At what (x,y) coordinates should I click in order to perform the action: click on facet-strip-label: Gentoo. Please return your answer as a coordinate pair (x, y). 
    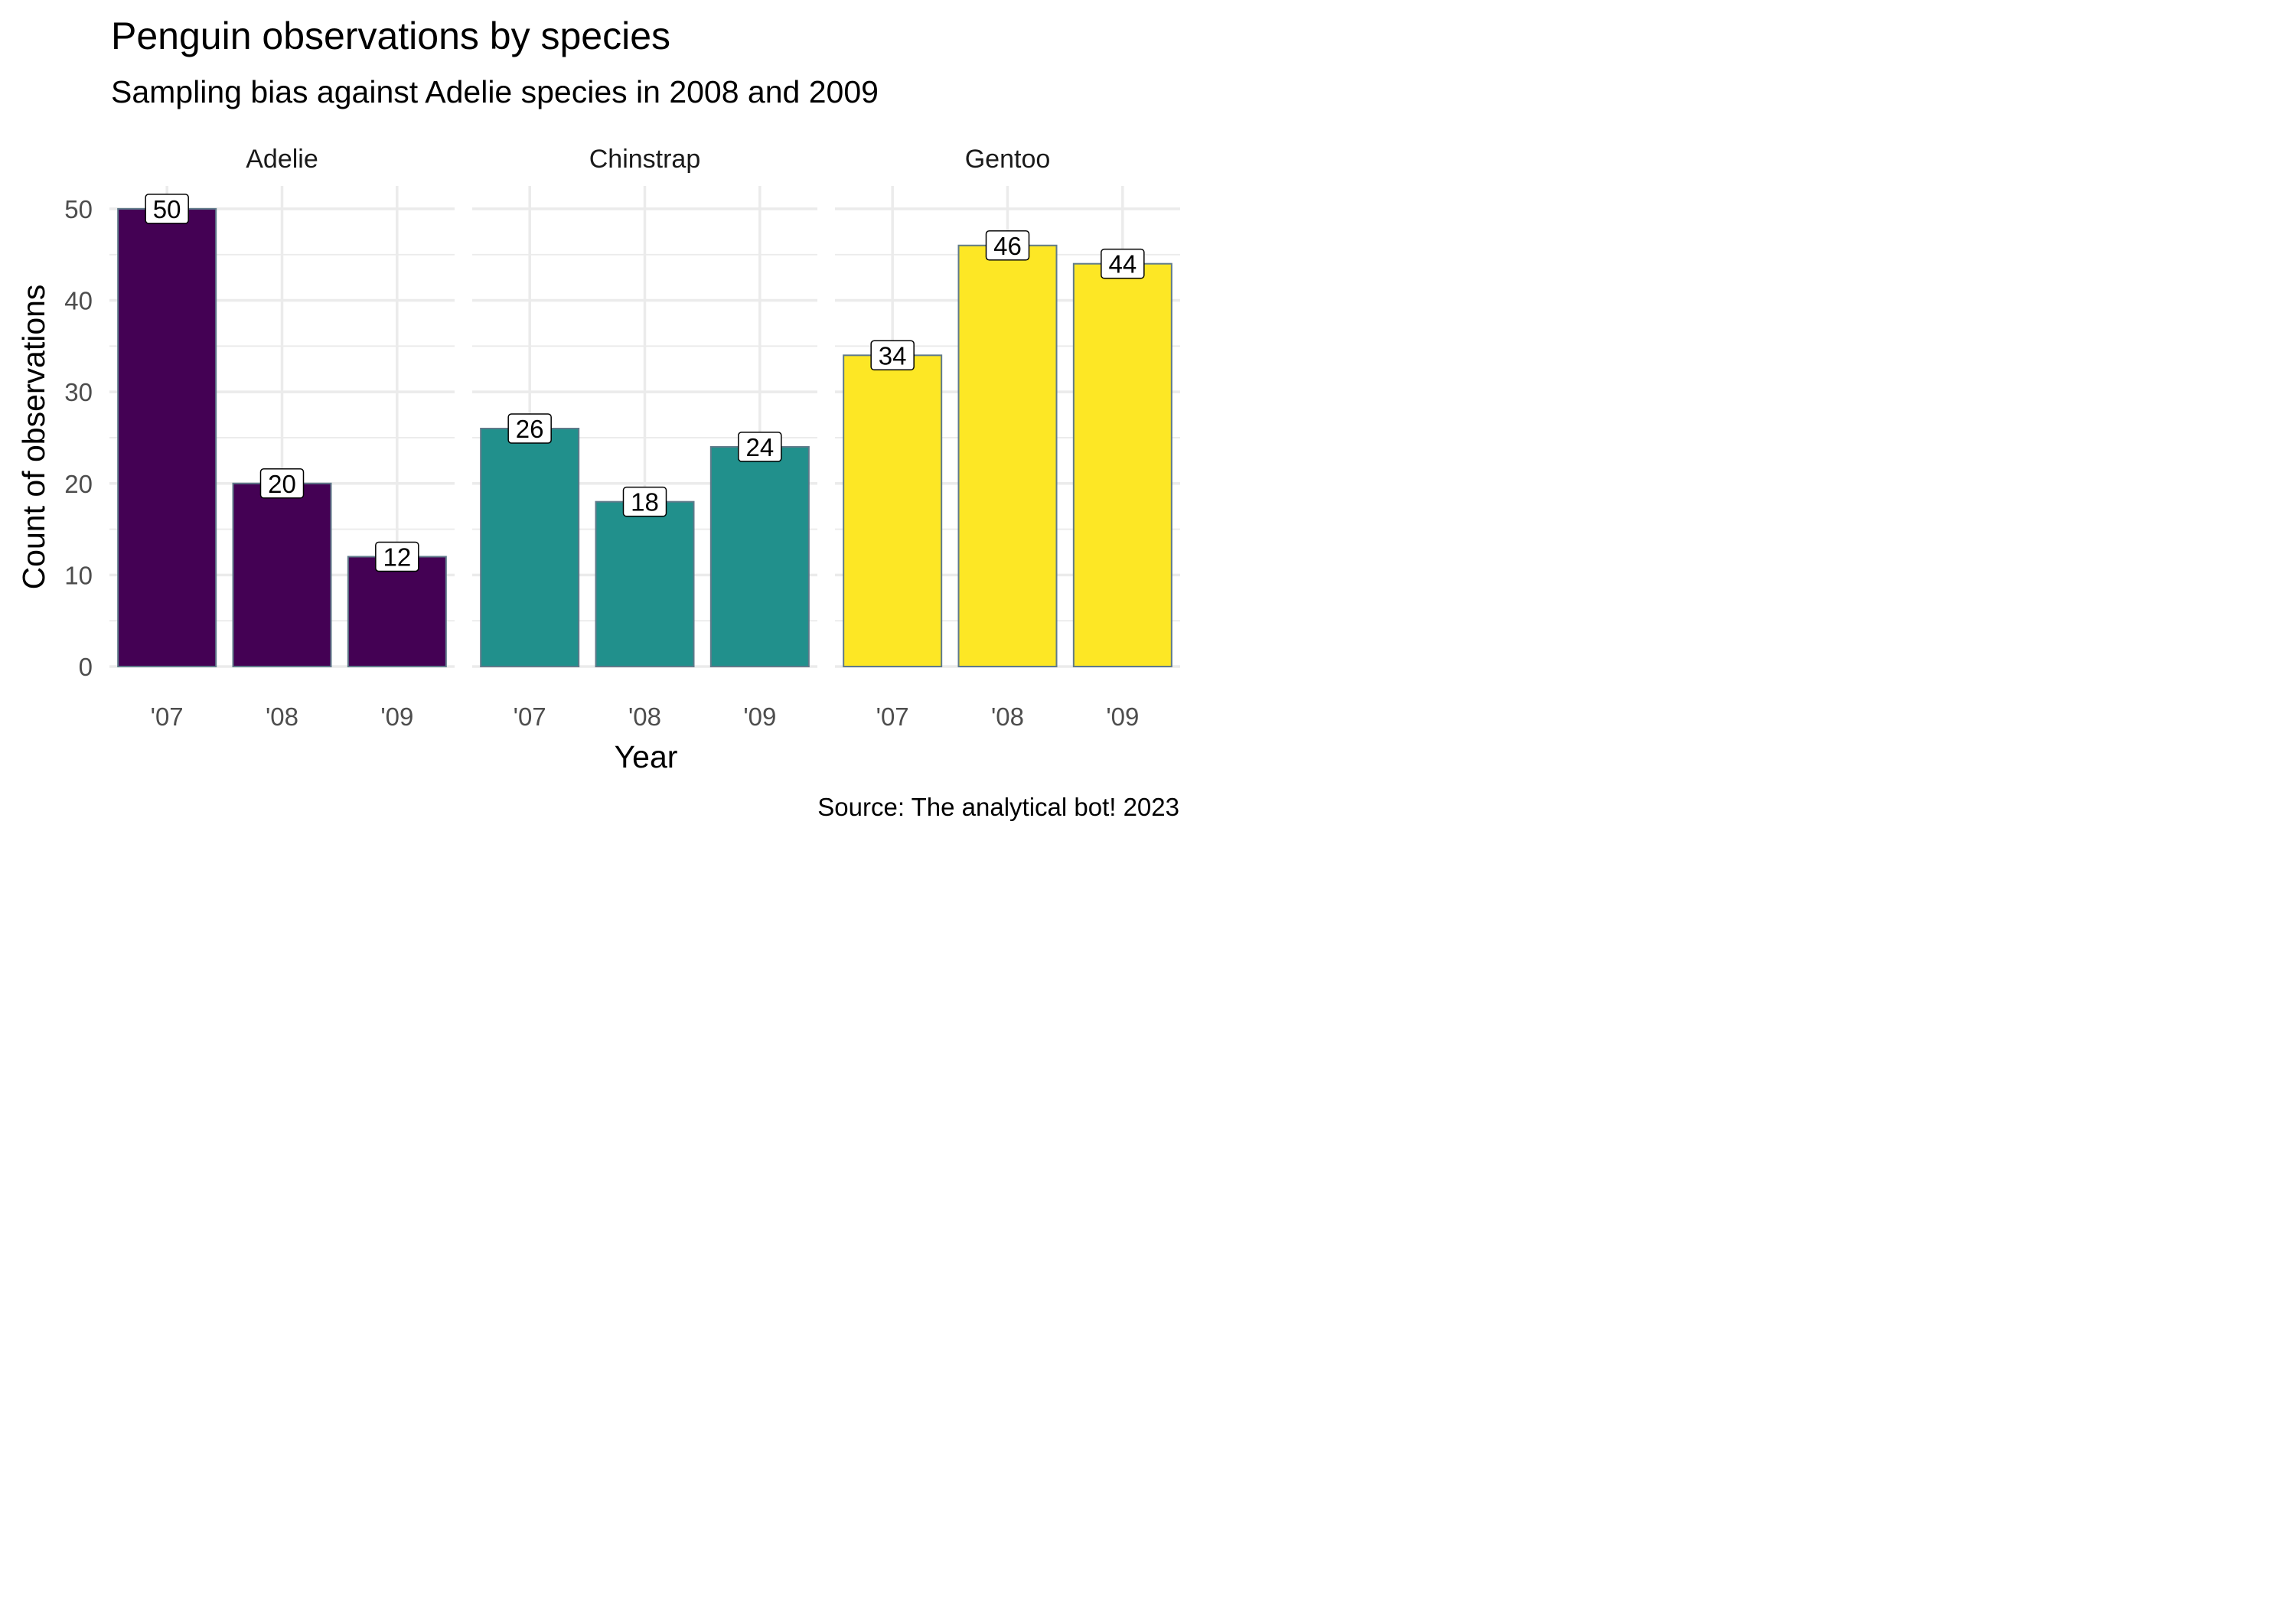
    Looking at the image, I should click on (1008, 159).